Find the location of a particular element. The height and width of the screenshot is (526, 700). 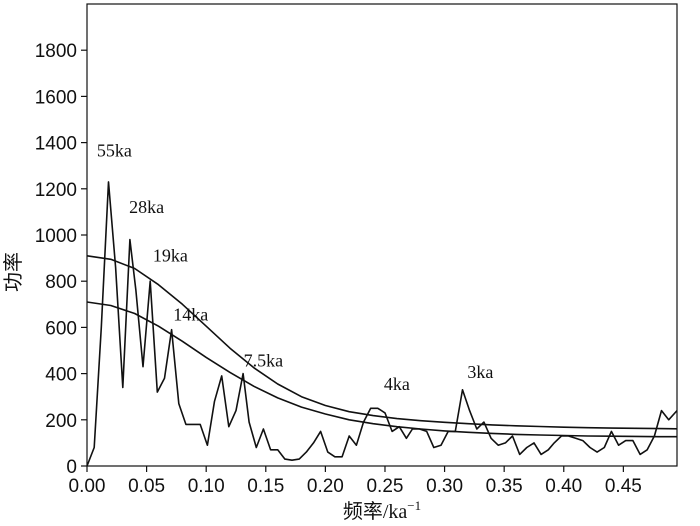

x-tick-label: 0.30 is located at coordinates (444, 486).